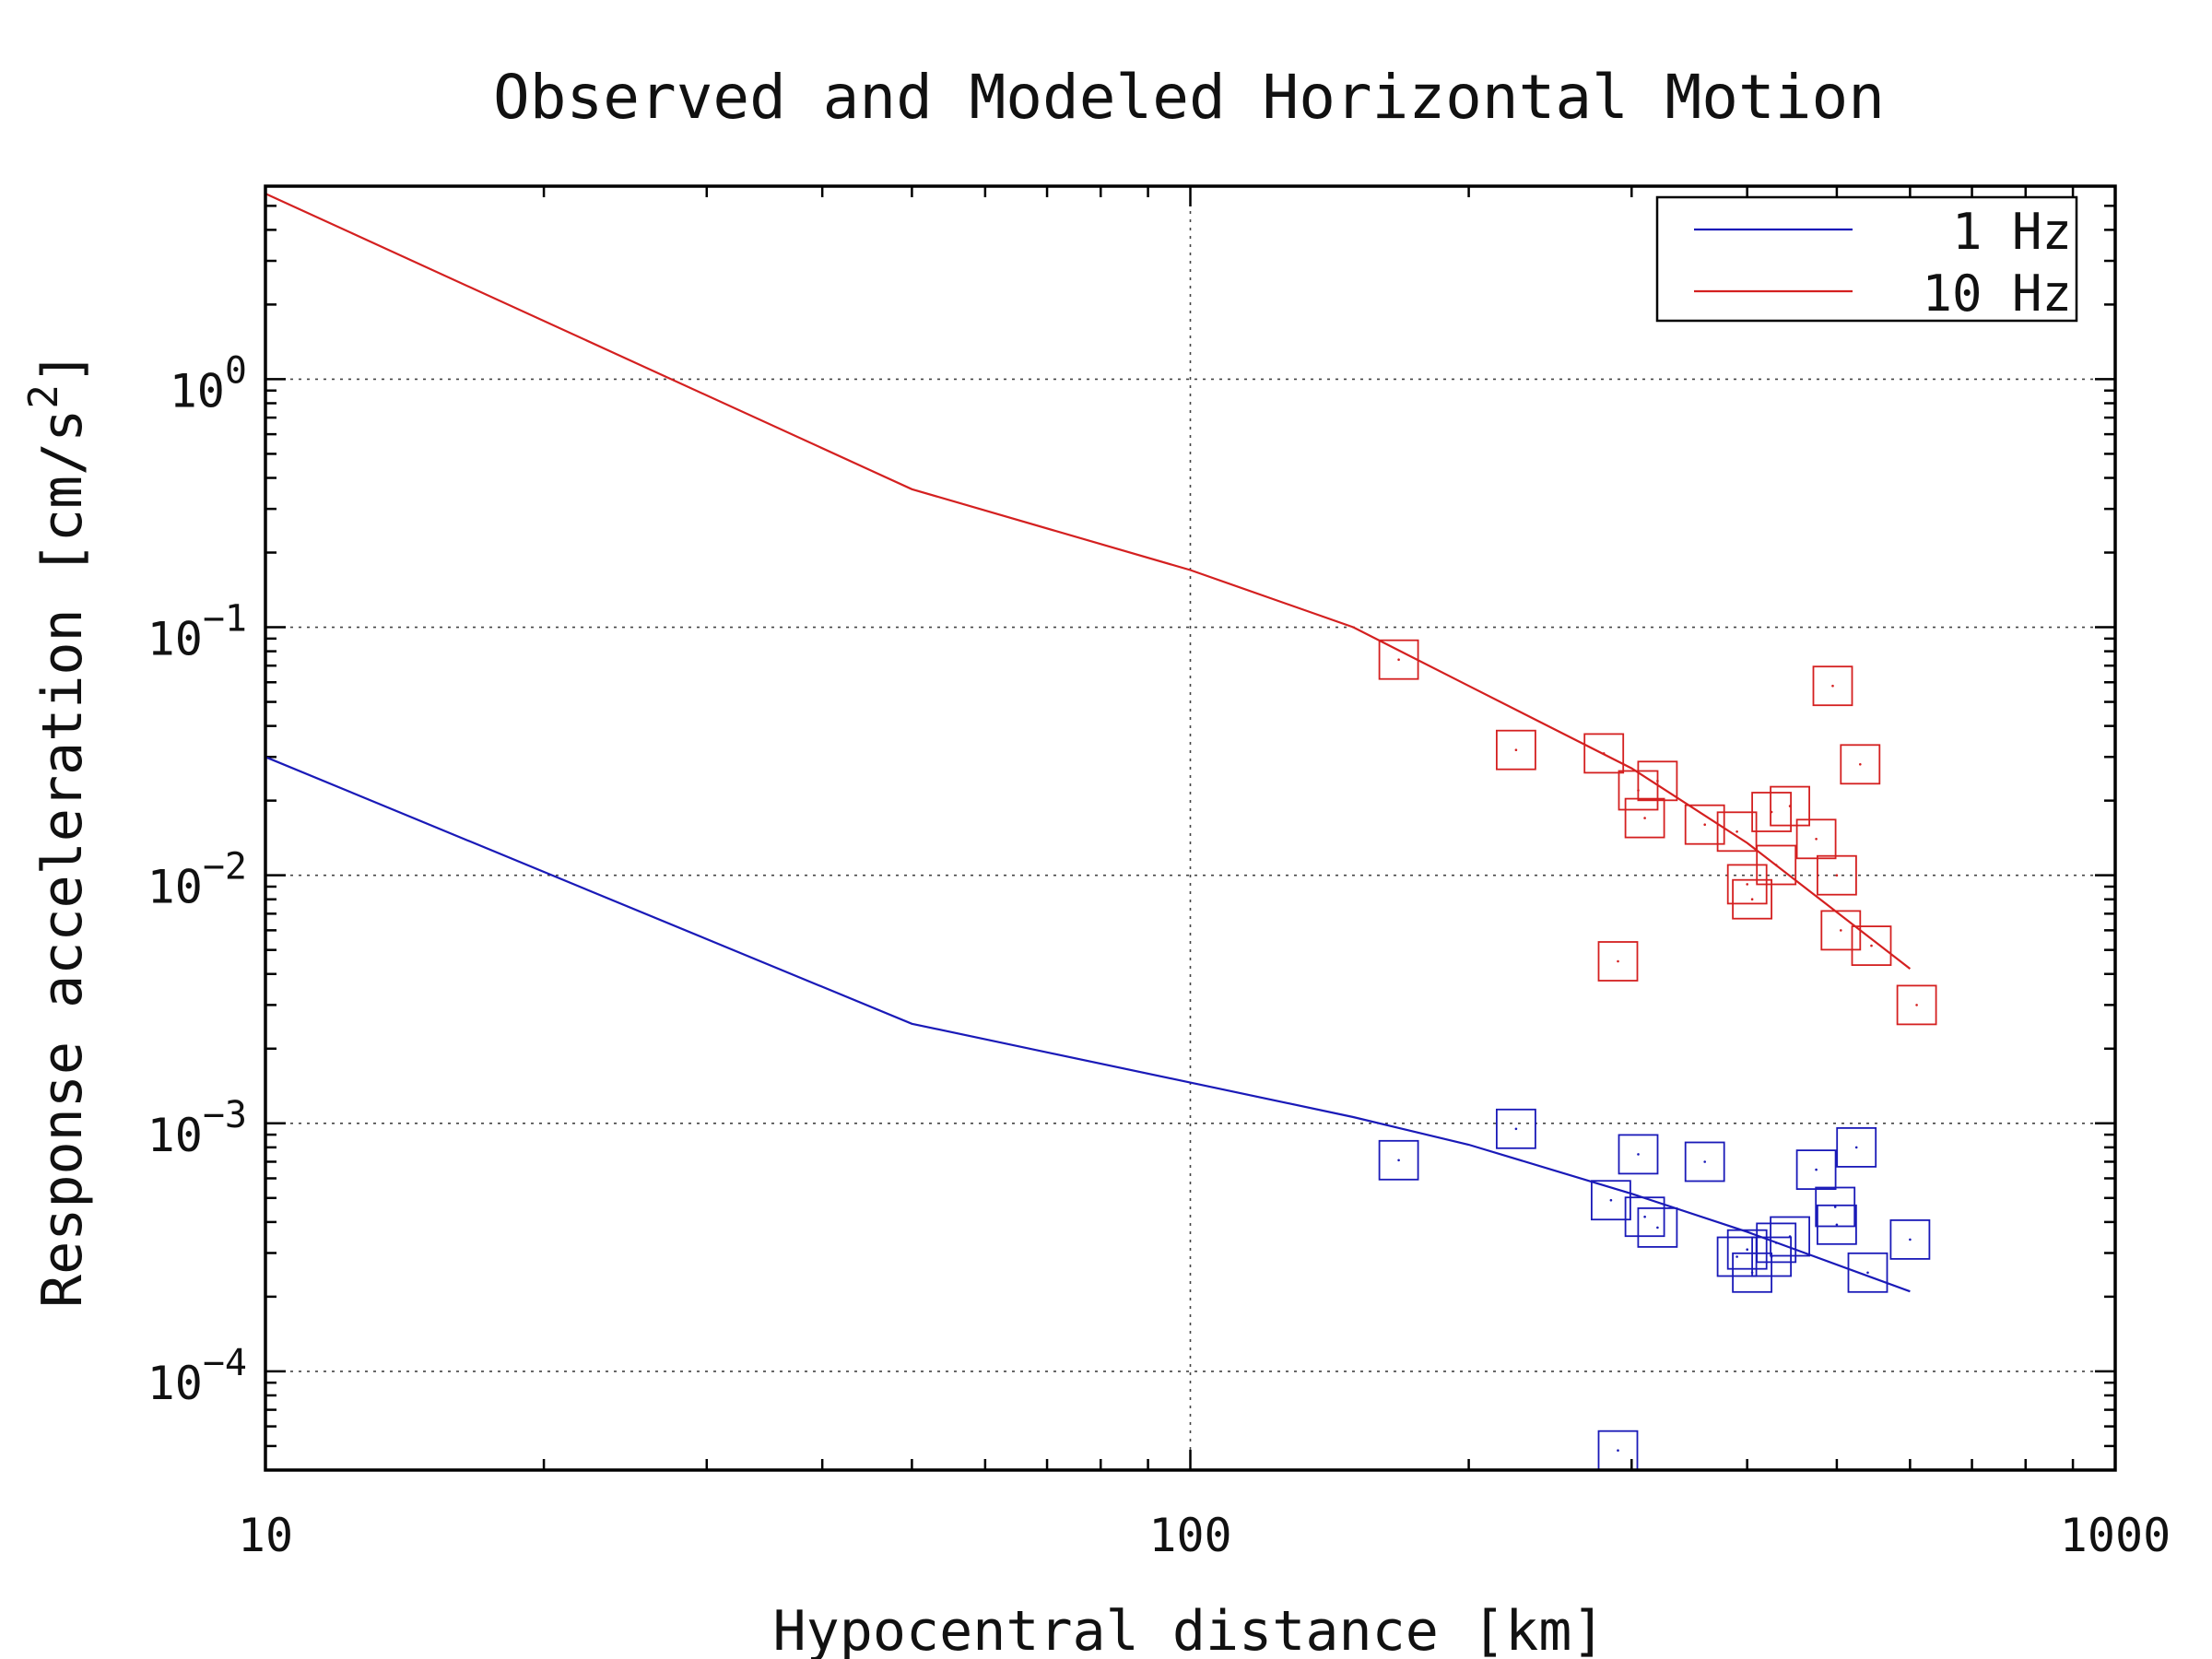  I want to click on y-tick-label: 10⁻², so click(197, 880).